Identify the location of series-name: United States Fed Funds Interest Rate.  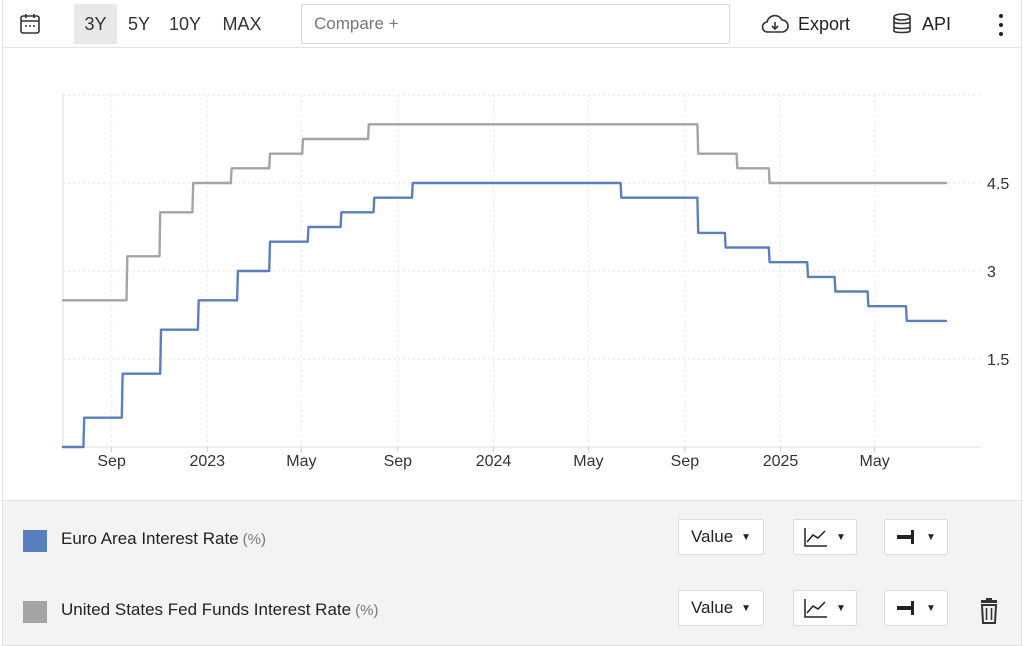
(206, 609).